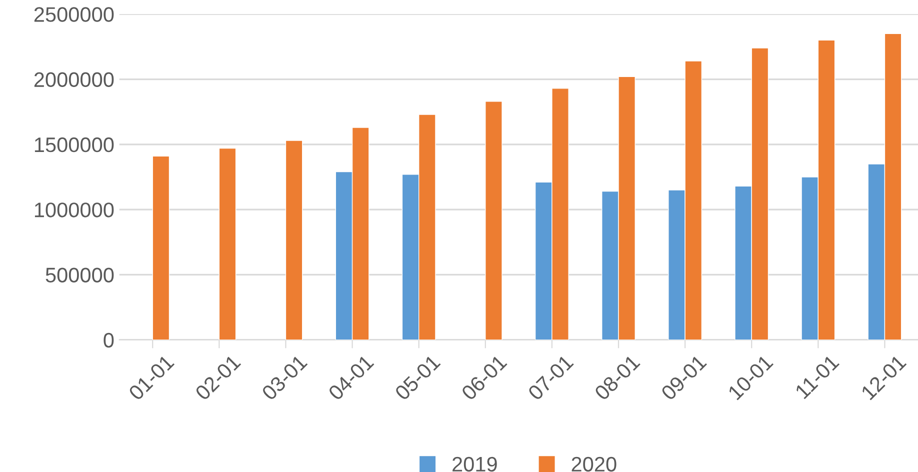 This screenshot has height=472, width=918. Describe the element at coordinates (80, 275) in the screenshot. I see `y-tick-label: 500000` at that location.